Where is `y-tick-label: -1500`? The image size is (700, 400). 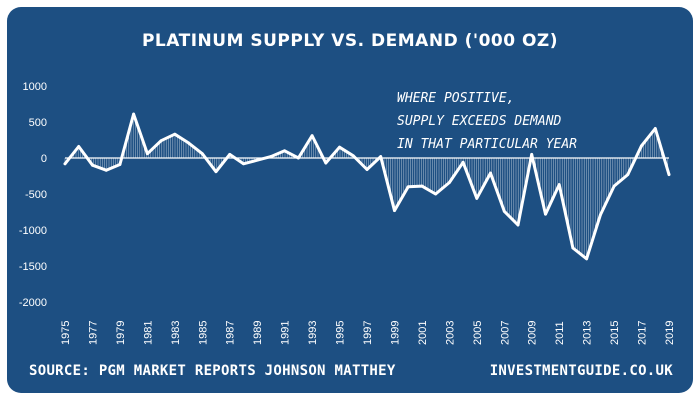 y-tick-label: -1500 is located at coordinates (33, 267).